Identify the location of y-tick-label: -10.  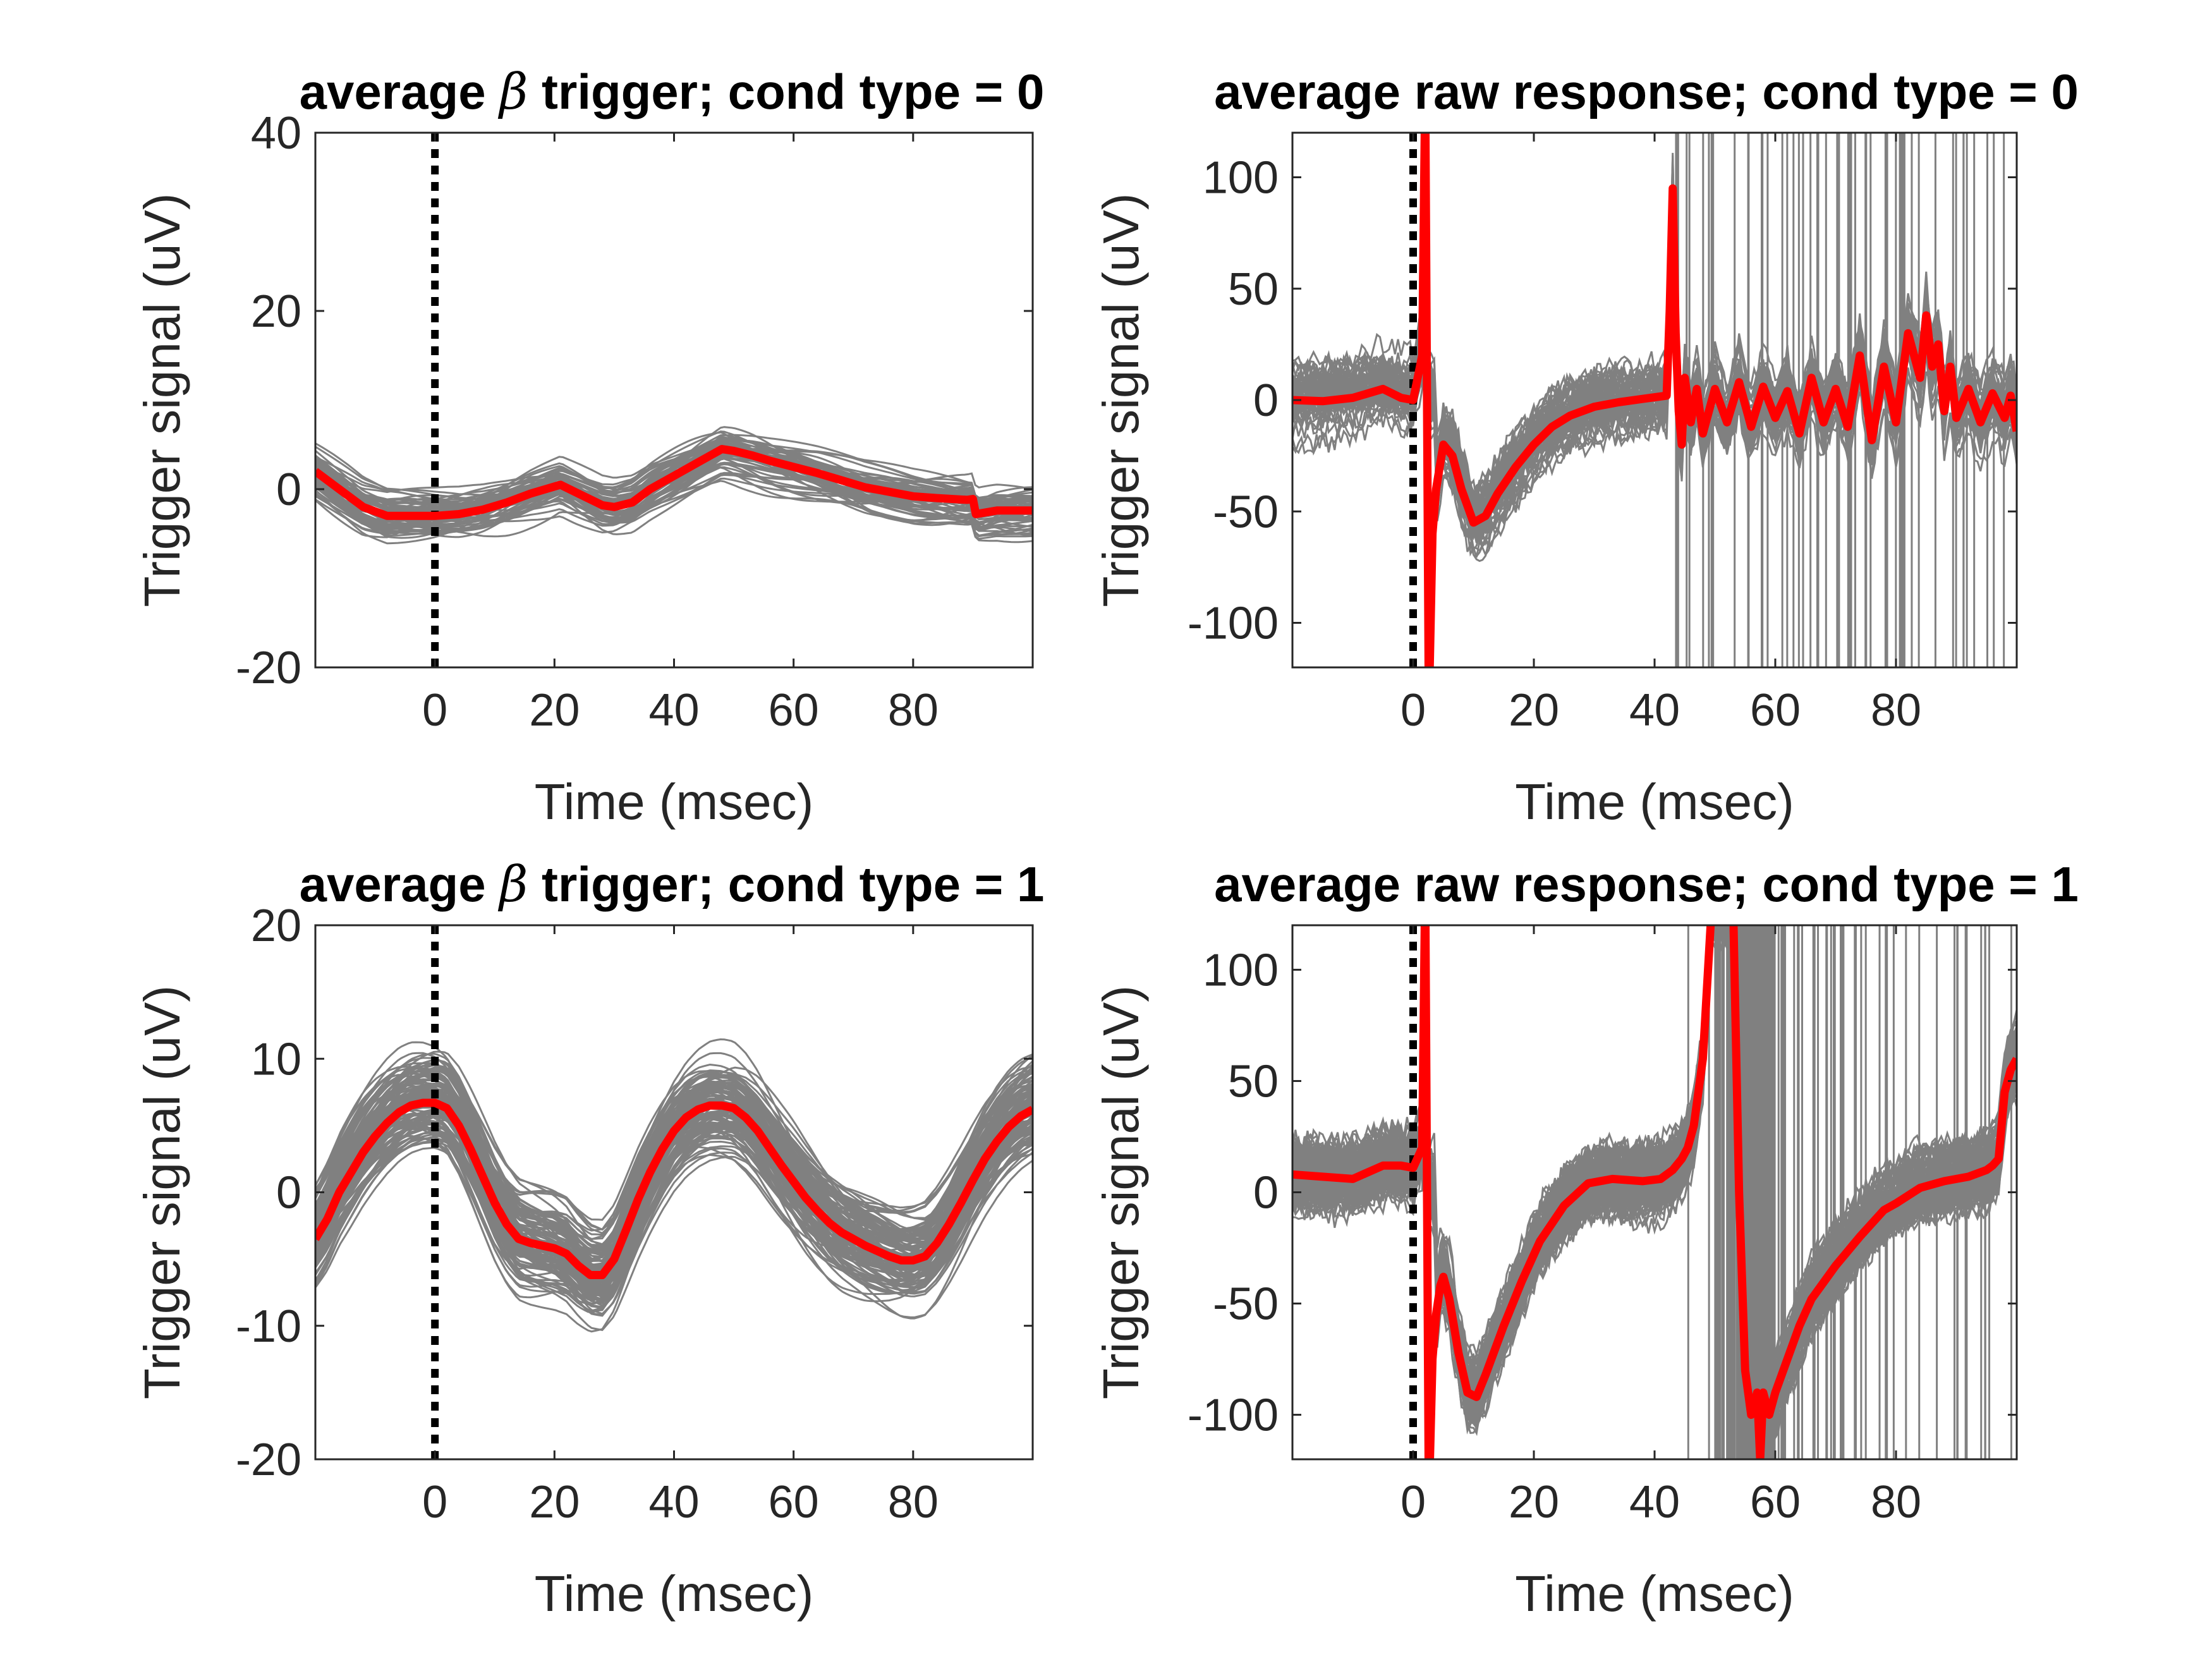
(268, 1327).